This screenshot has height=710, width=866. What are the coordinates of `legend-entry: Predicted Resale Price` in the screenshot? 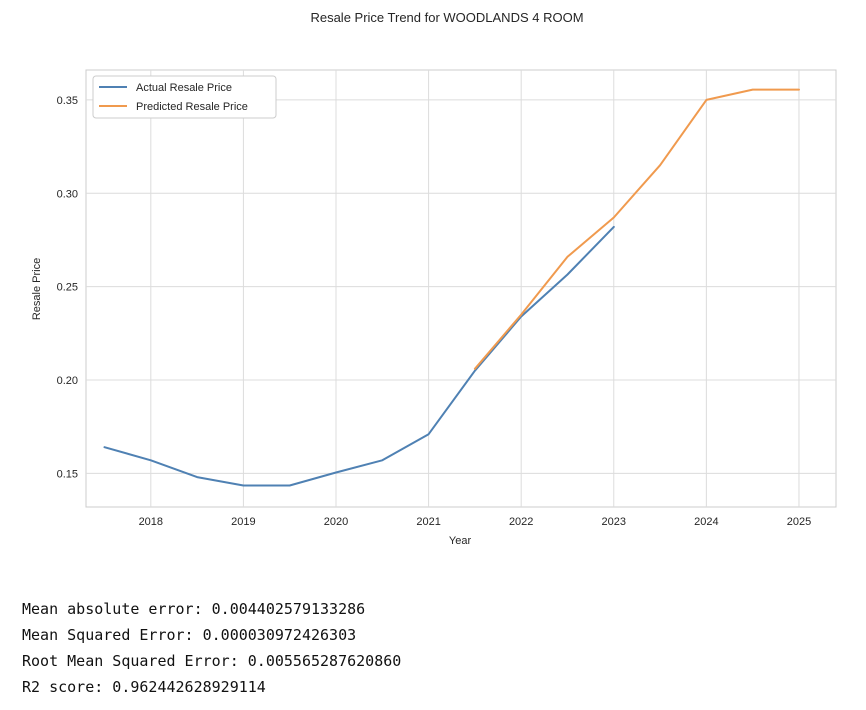 It's located at (192, 107).